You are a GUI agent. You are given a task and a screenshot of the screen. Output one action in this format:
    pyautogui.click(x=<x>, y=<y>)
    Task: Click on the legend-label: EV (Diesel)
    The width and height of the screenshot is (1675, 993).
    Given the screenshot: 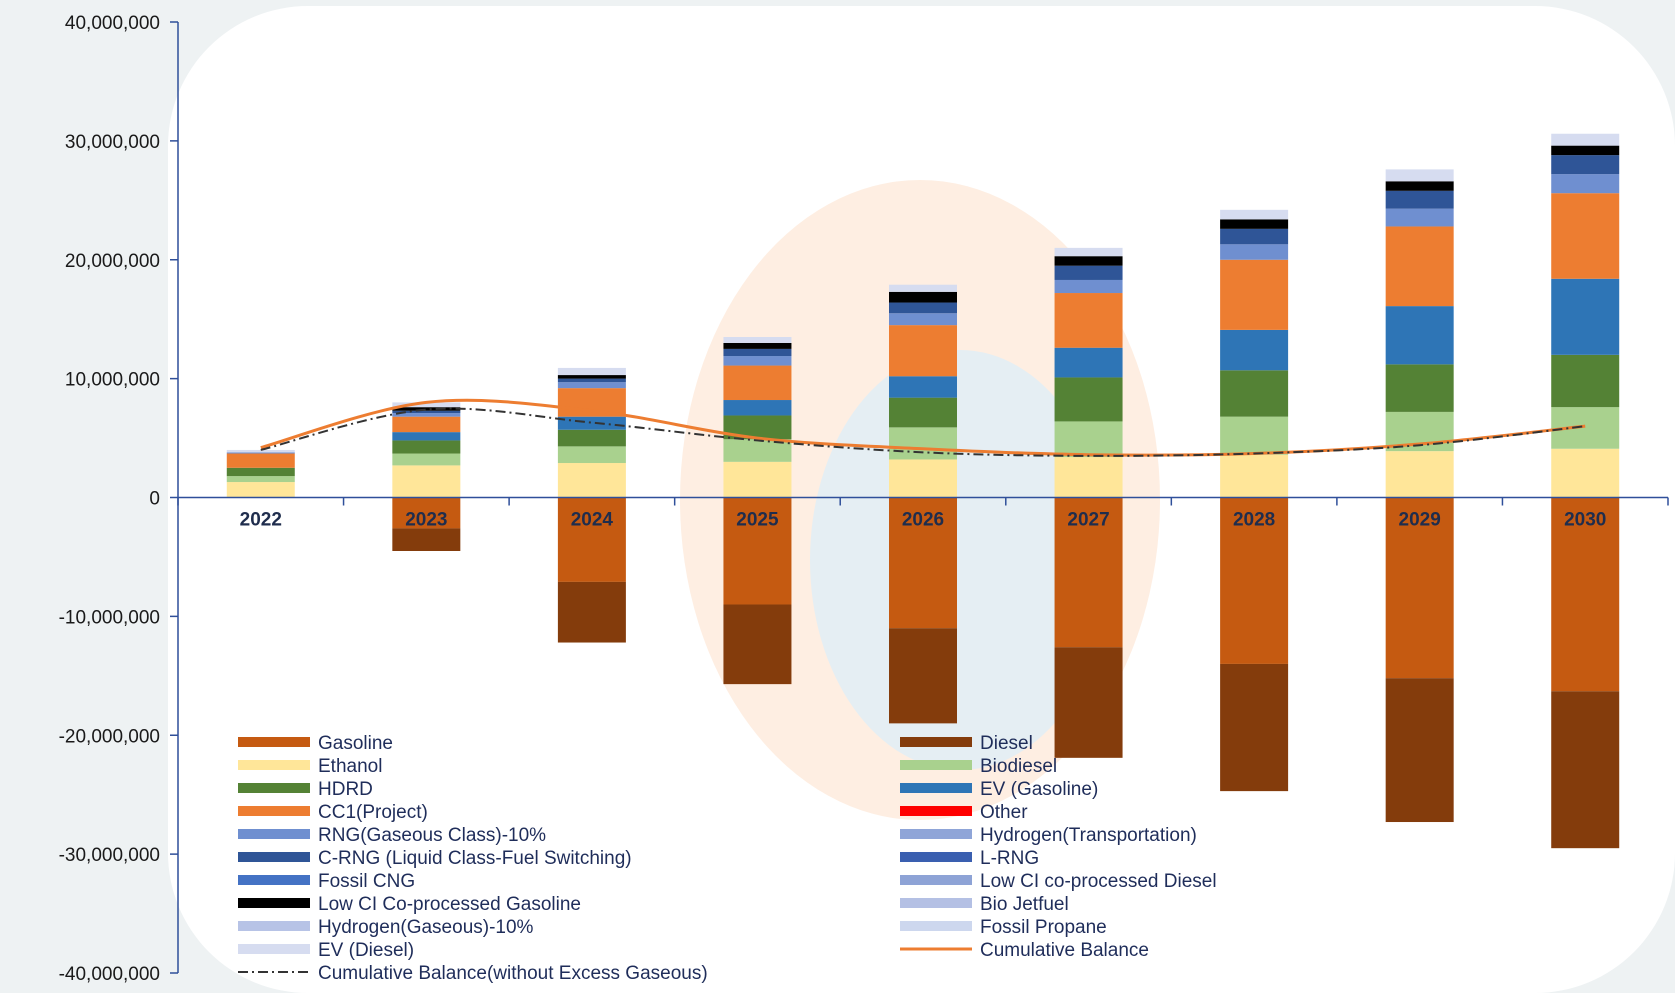 What is the action you would take?
    pyautogui.click(x=366, y=950)
    